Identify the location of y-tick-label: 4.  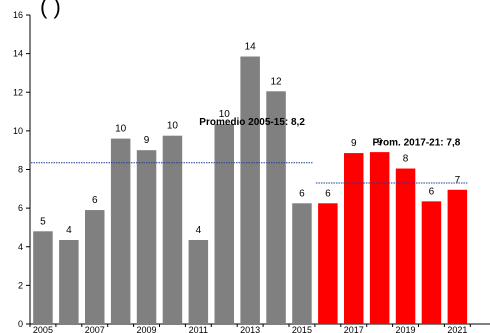
(20, 247).